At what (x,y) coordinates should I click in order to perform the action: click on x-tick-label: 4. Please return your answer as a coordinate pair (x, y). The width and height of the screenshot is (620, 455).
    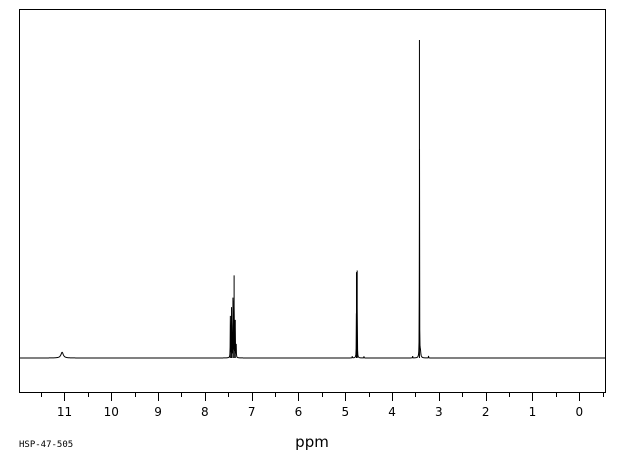
    Looking at the image, I should click on (392, 412).